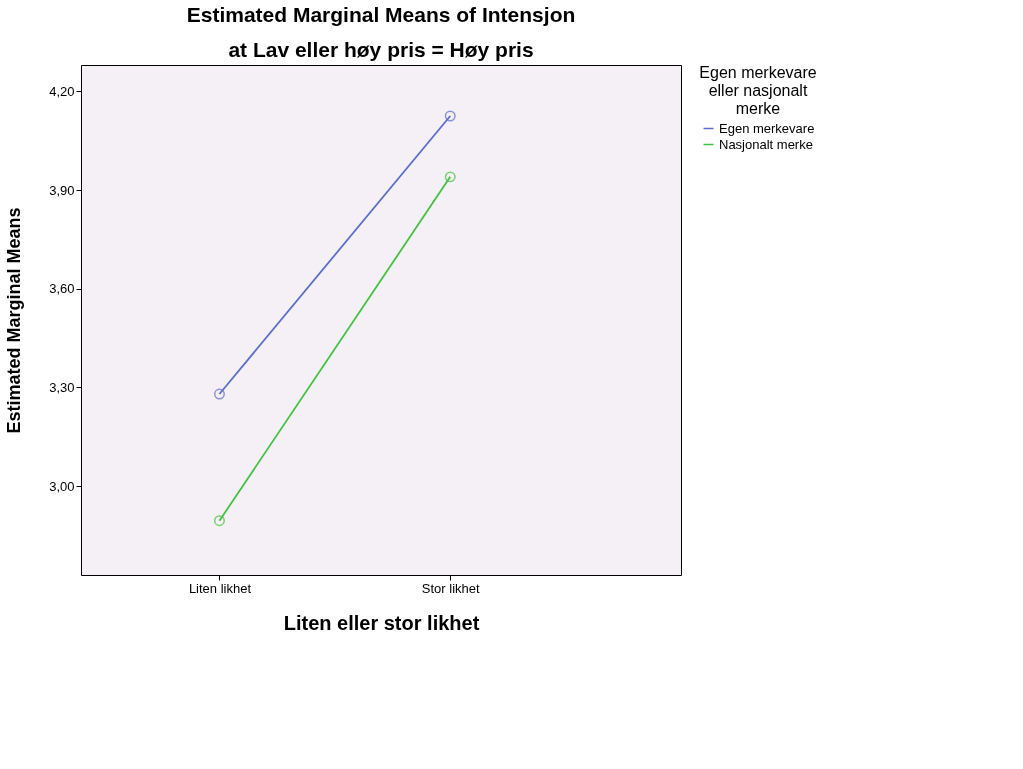 Image resolution: width=1023 pixels, height=769 pixels. Describe the element at coordinates (767, 128) in the screenshot. I see `legend-label: Egen merkevare` at that location.